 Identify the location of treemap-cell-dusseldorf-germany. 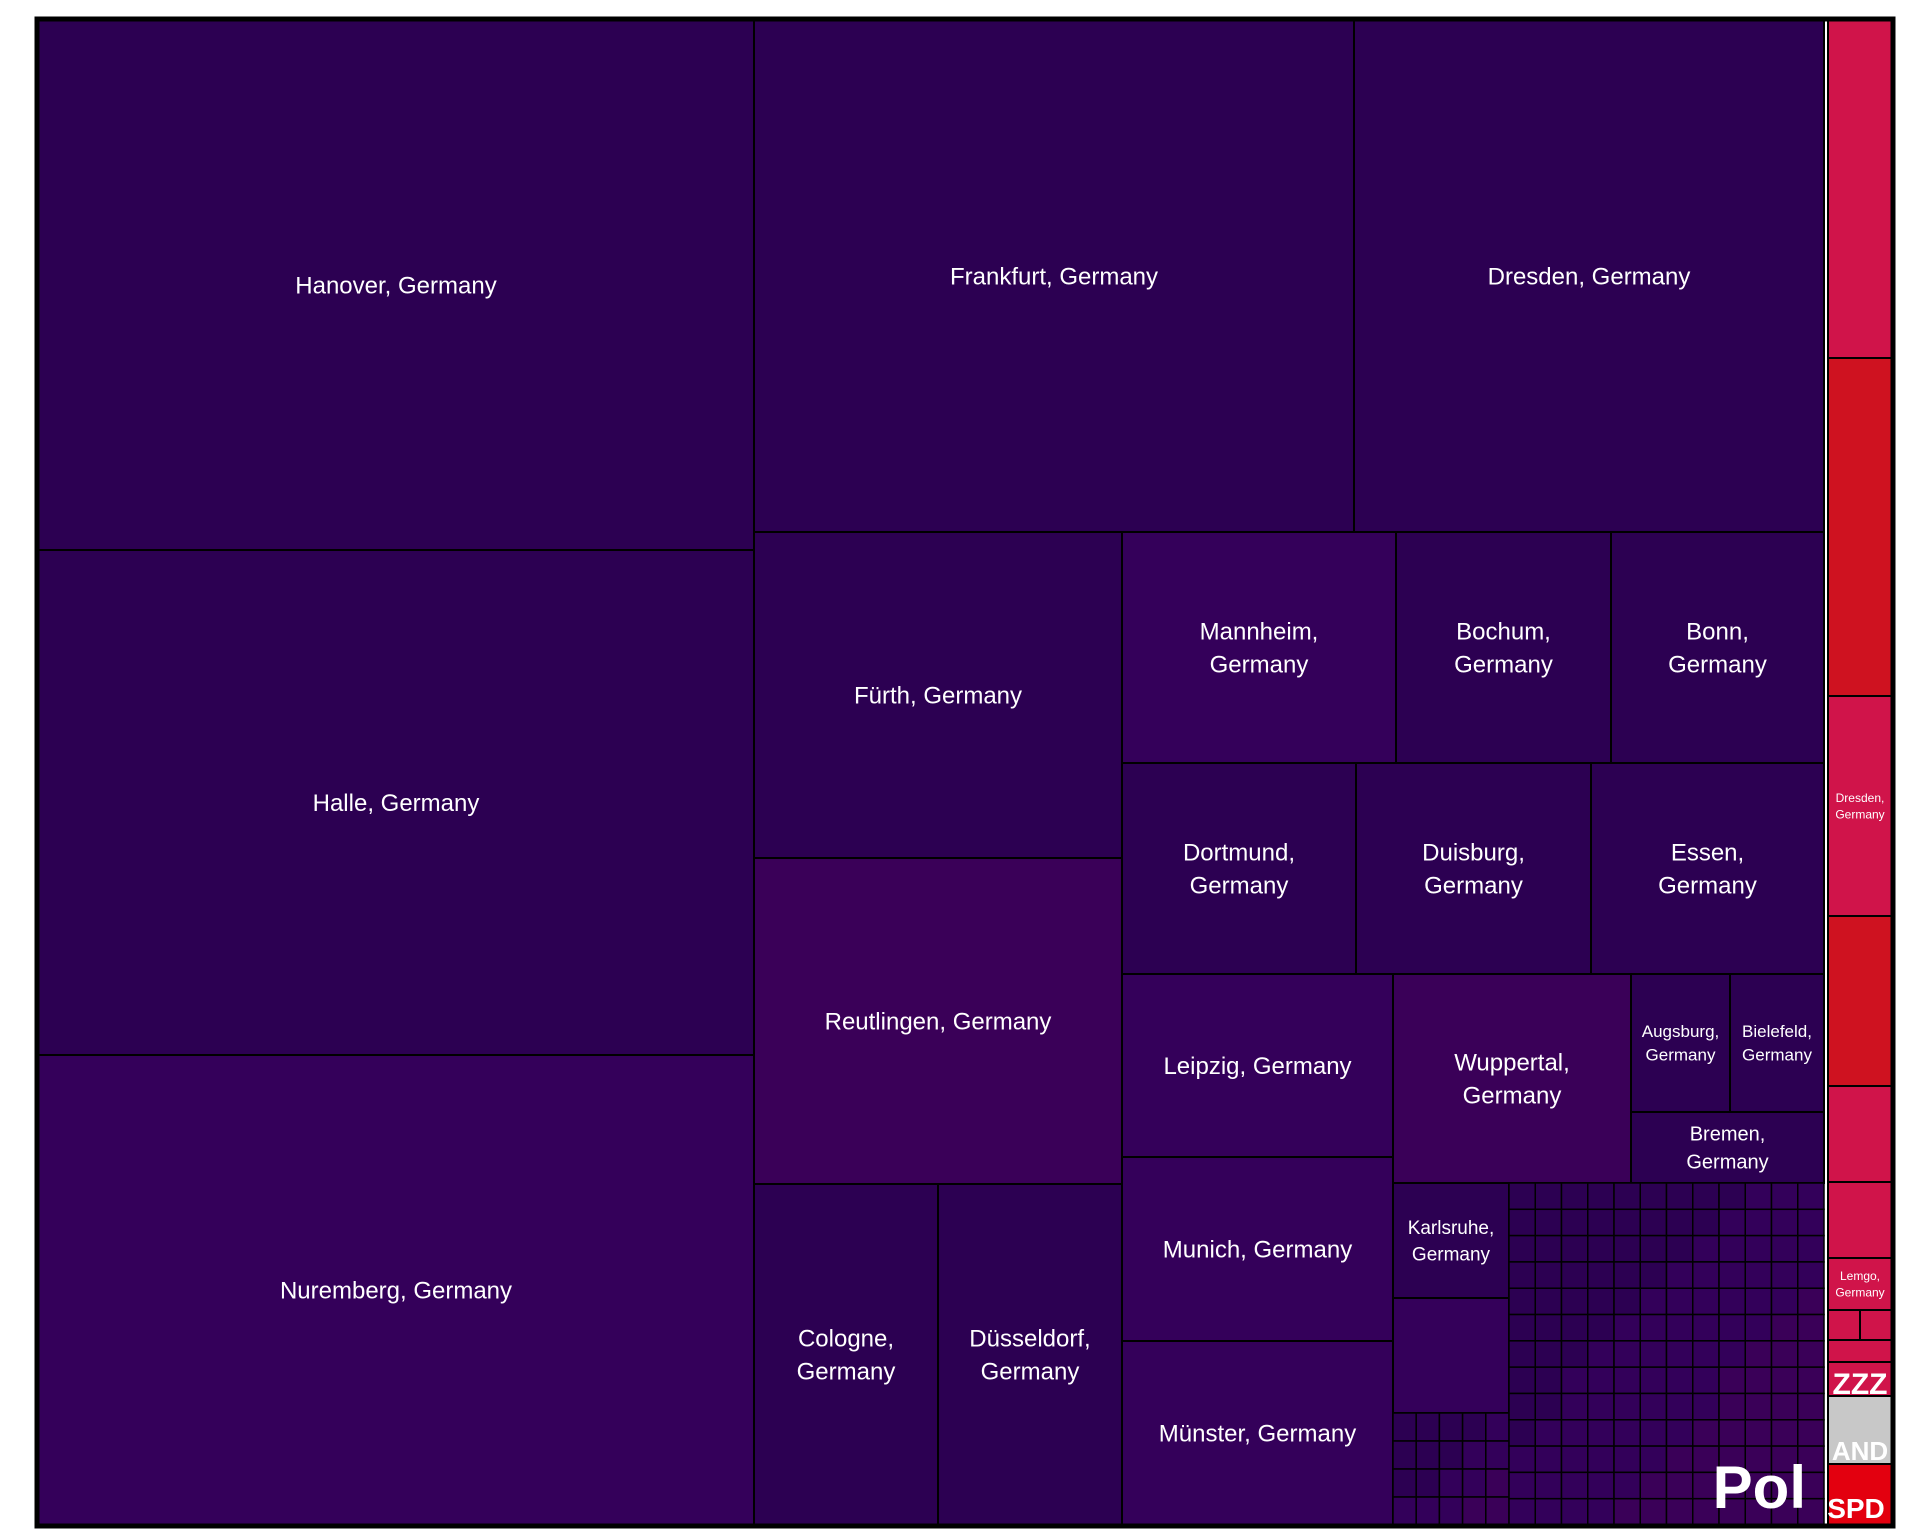
(1030, 1354).